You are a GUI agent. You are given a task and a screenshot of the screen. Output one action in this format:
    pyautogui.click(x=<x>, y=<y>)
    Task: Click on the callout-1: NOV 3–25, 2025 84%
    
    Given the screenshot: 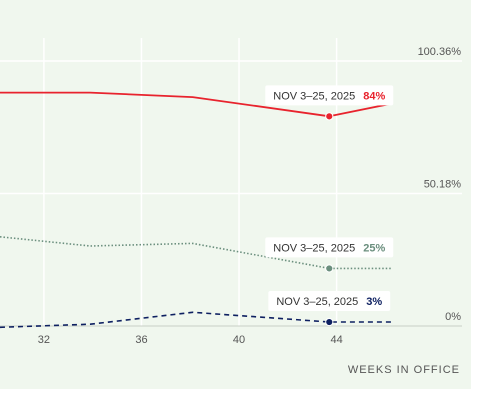 What is the action you would take?
    pyautogui.click(x=329, y=95)
    